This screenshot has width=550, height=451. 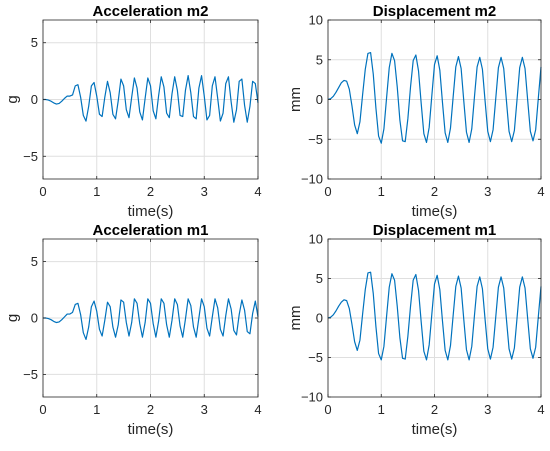 I want to click on chart-title: Displacement m2, so click(x=434, y=11).